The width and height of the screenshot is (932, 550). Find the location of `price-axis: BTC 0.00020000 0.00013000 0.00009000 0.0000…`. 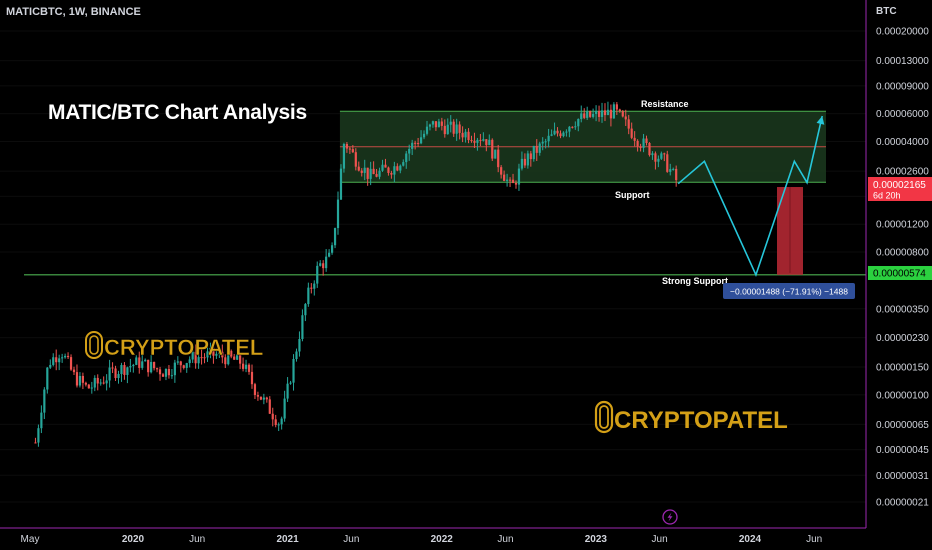

price-axis: BTC 0.00020000 0.00013000 0.00009000 0.0000… is located at coordinates (897, 264).